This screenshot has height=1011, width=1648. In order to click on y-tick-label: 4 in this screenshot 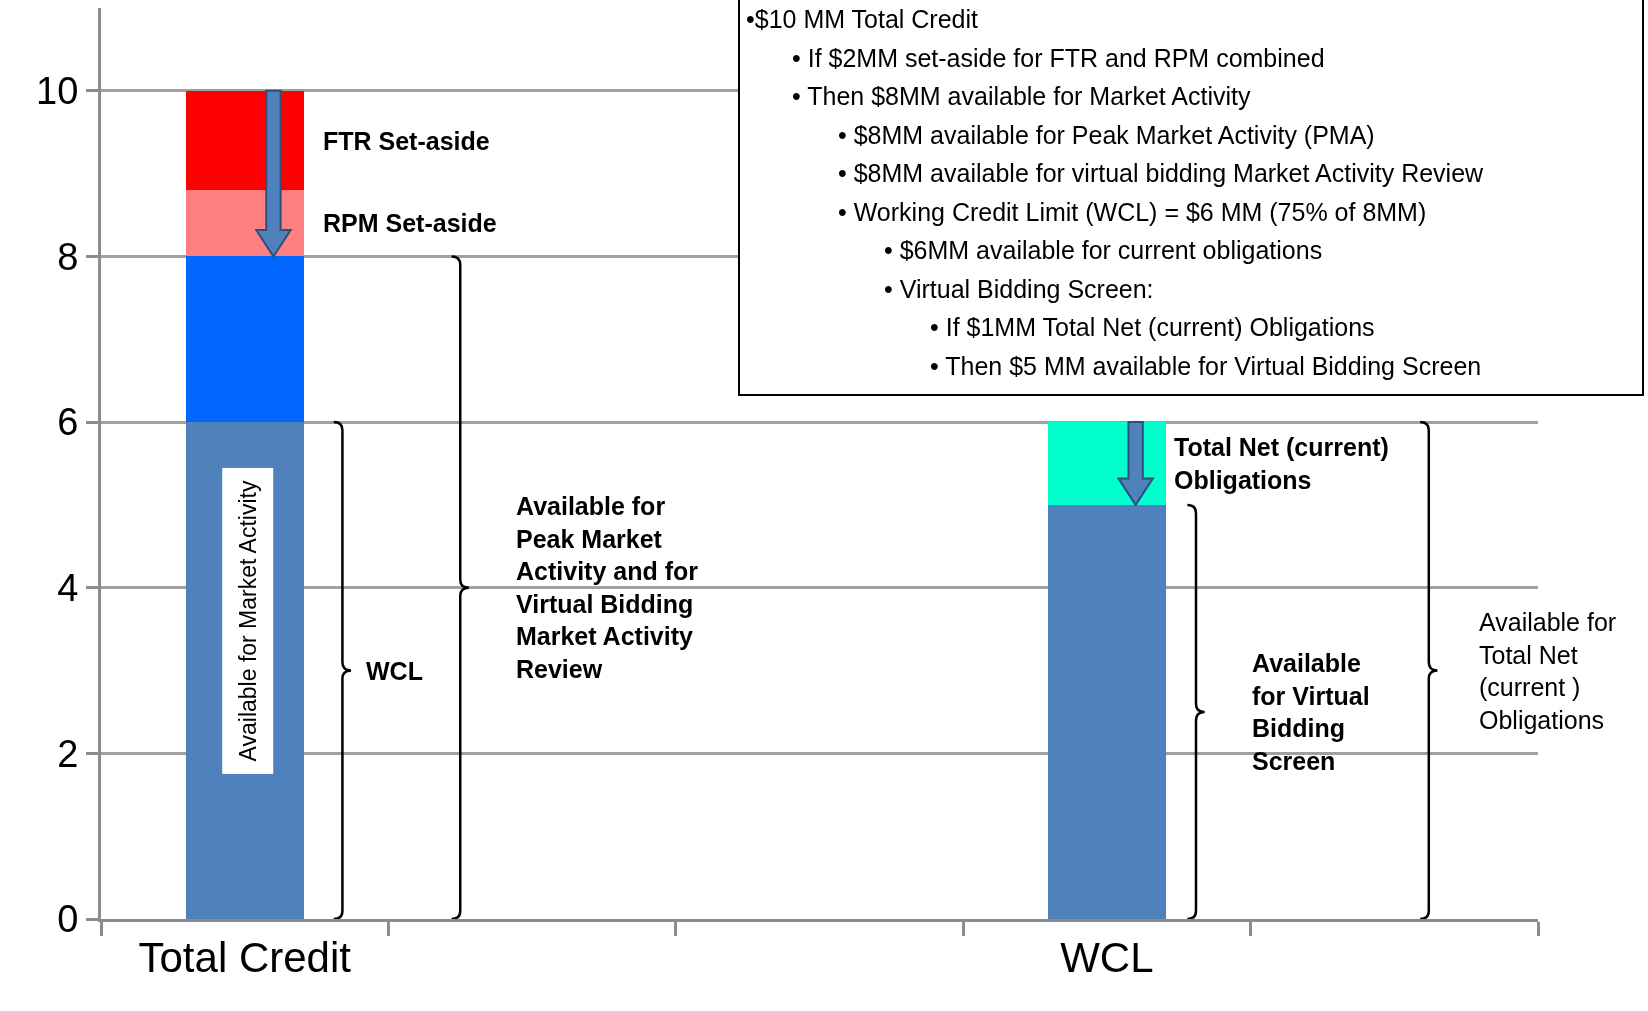, I will do `click(68, 588)`.